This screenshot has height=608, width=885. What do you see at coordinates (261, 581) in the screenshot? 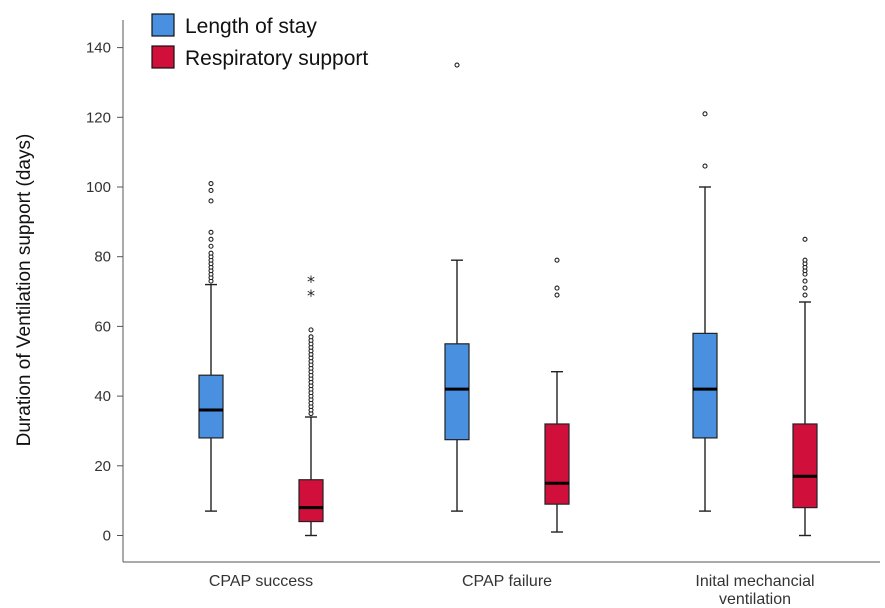
I see `x-category-label: CPAP success` at bounding box center [261, 581].